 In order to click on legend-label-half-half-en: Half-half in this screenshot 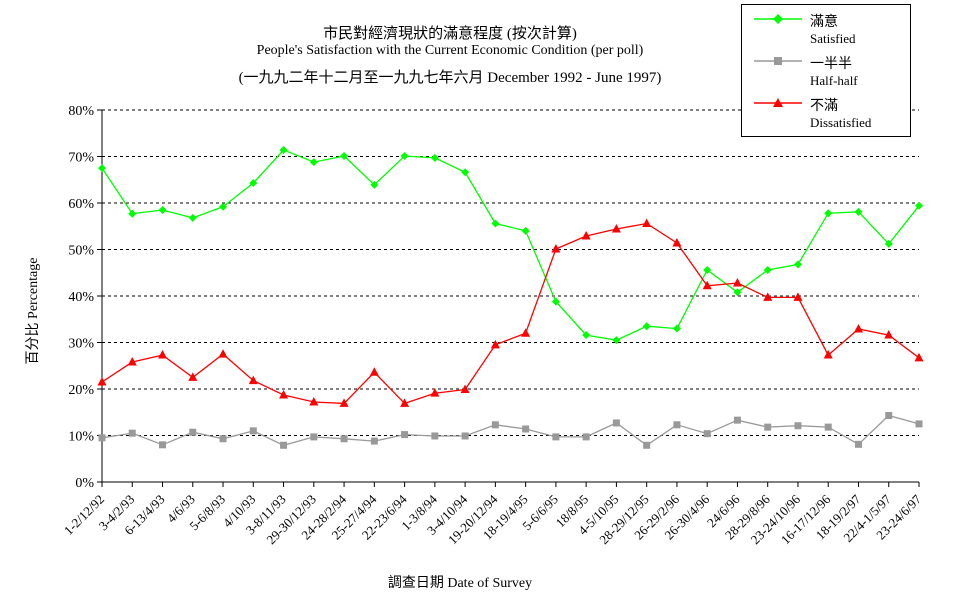, I will do `click(834, 80)`.